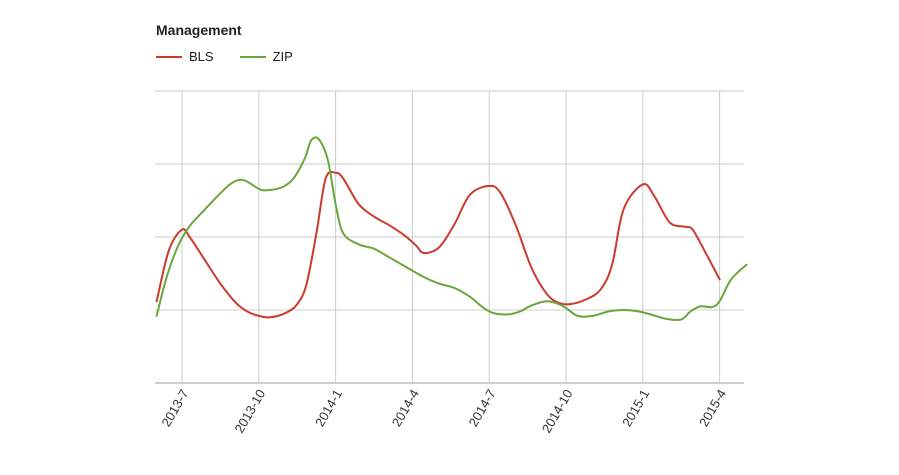 The image size is (899, 475). Describe the element at coordinates (557, 411) in the screenshot. I see `x-tick-label: 2014-10` at that location.